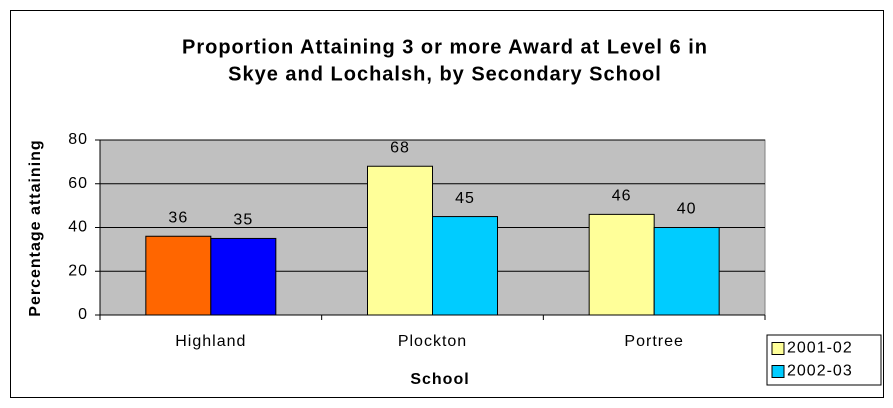  I want to click on y-axis-label: Percentage attaining, so click(35, 227).